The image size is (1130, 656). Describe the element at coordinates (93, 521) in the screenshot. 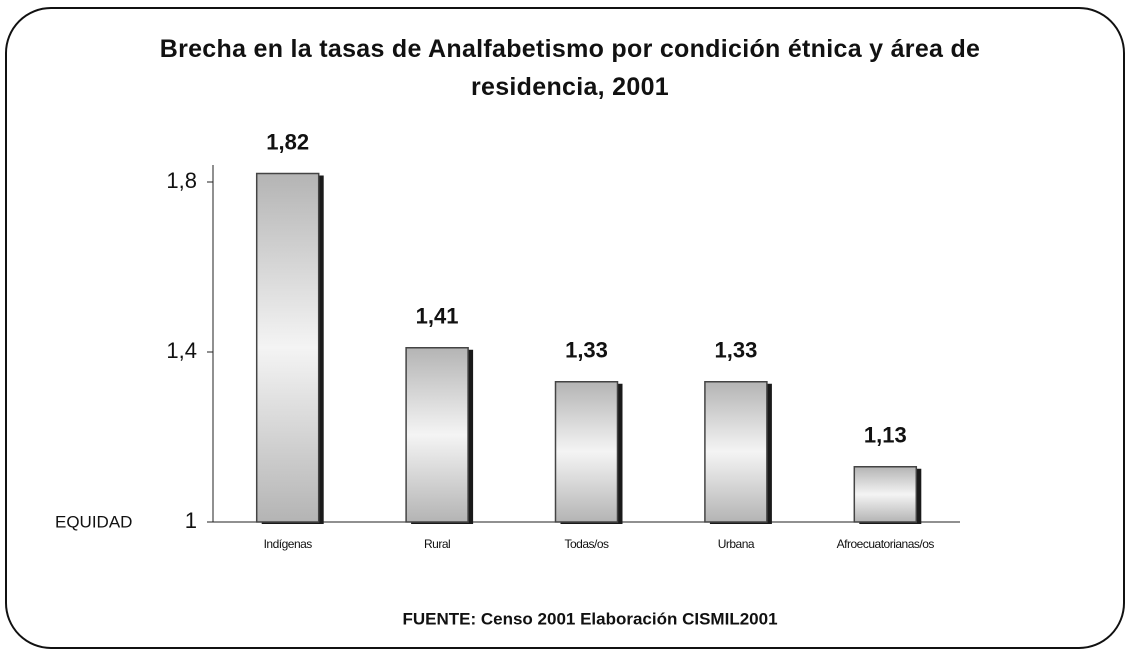

I see `annotation: EQUIDAD` at that location.